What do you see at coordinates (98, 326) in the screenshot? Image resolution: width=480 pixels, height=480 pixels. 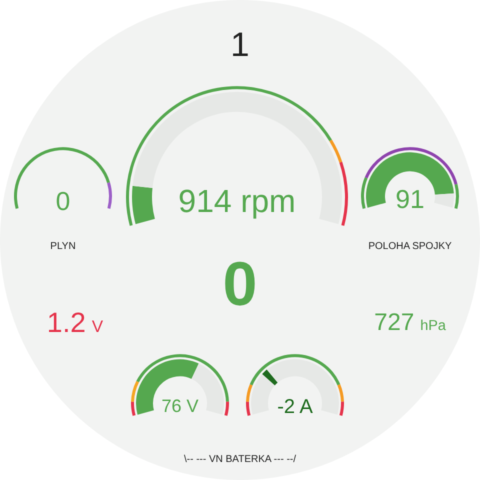 I see `text: V` at bounding box center [98, 326].